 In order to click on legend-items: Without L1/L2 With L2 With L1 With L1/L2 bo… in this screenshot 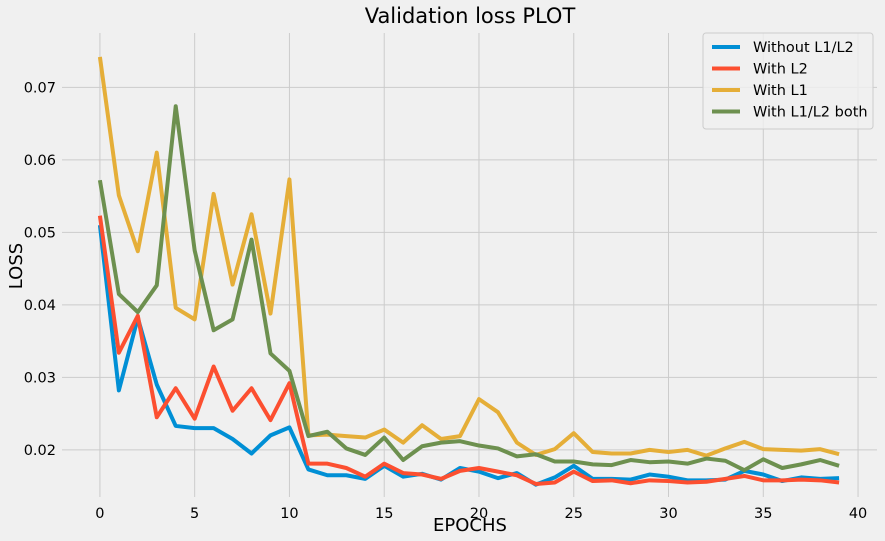, I will do `click(790, 80)`.